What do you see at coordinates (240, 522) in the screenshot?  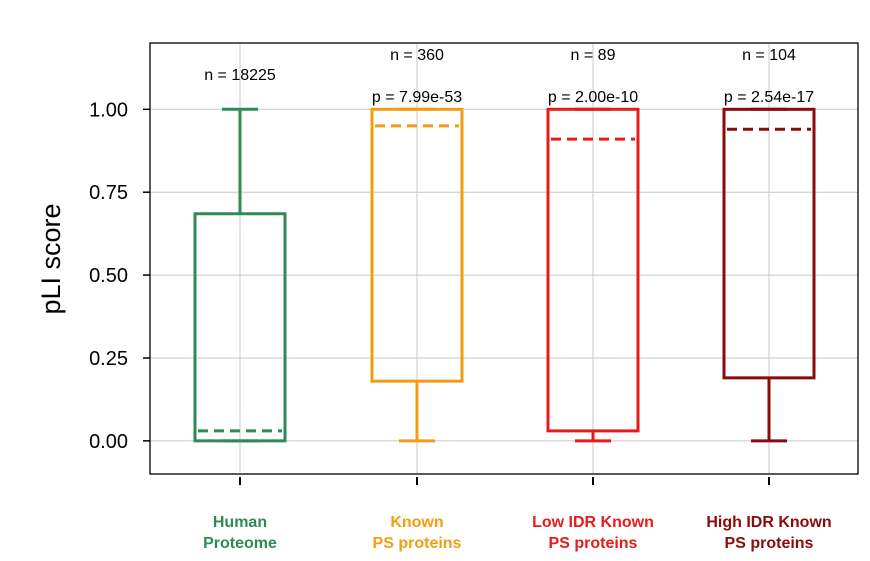 I see `x-category-label: Human` at bounding box center [240, 522].